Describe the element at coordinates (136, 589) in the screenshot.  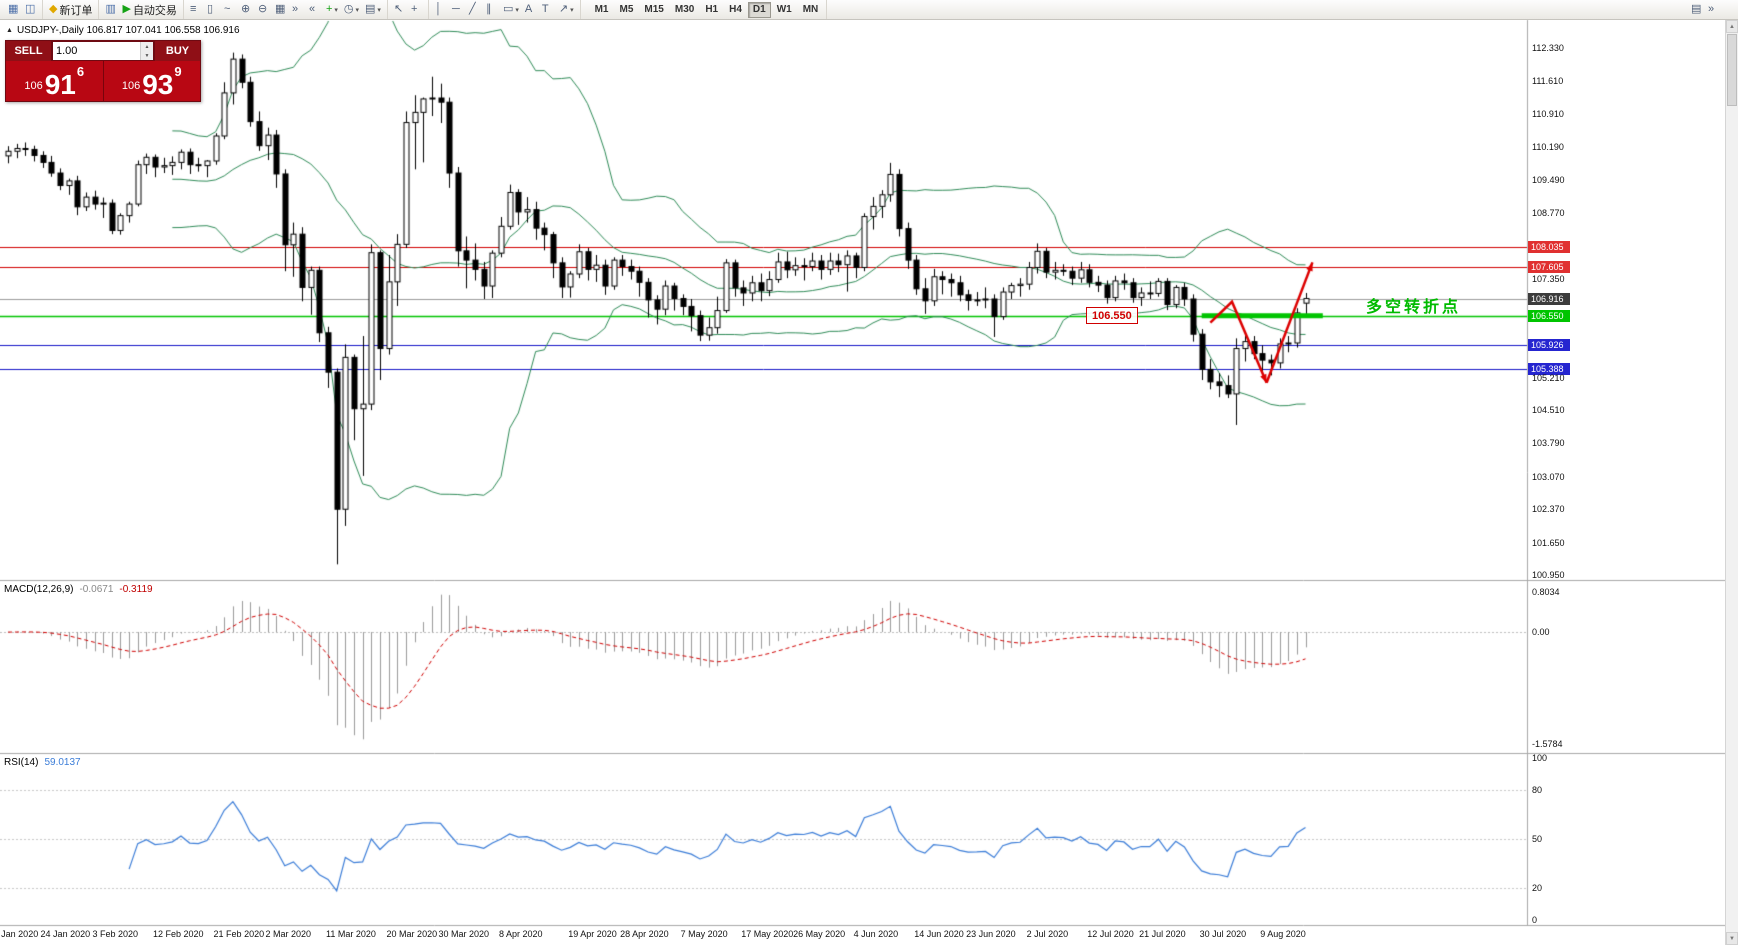
I see `macd-signal-value: -0.3119` at that location.